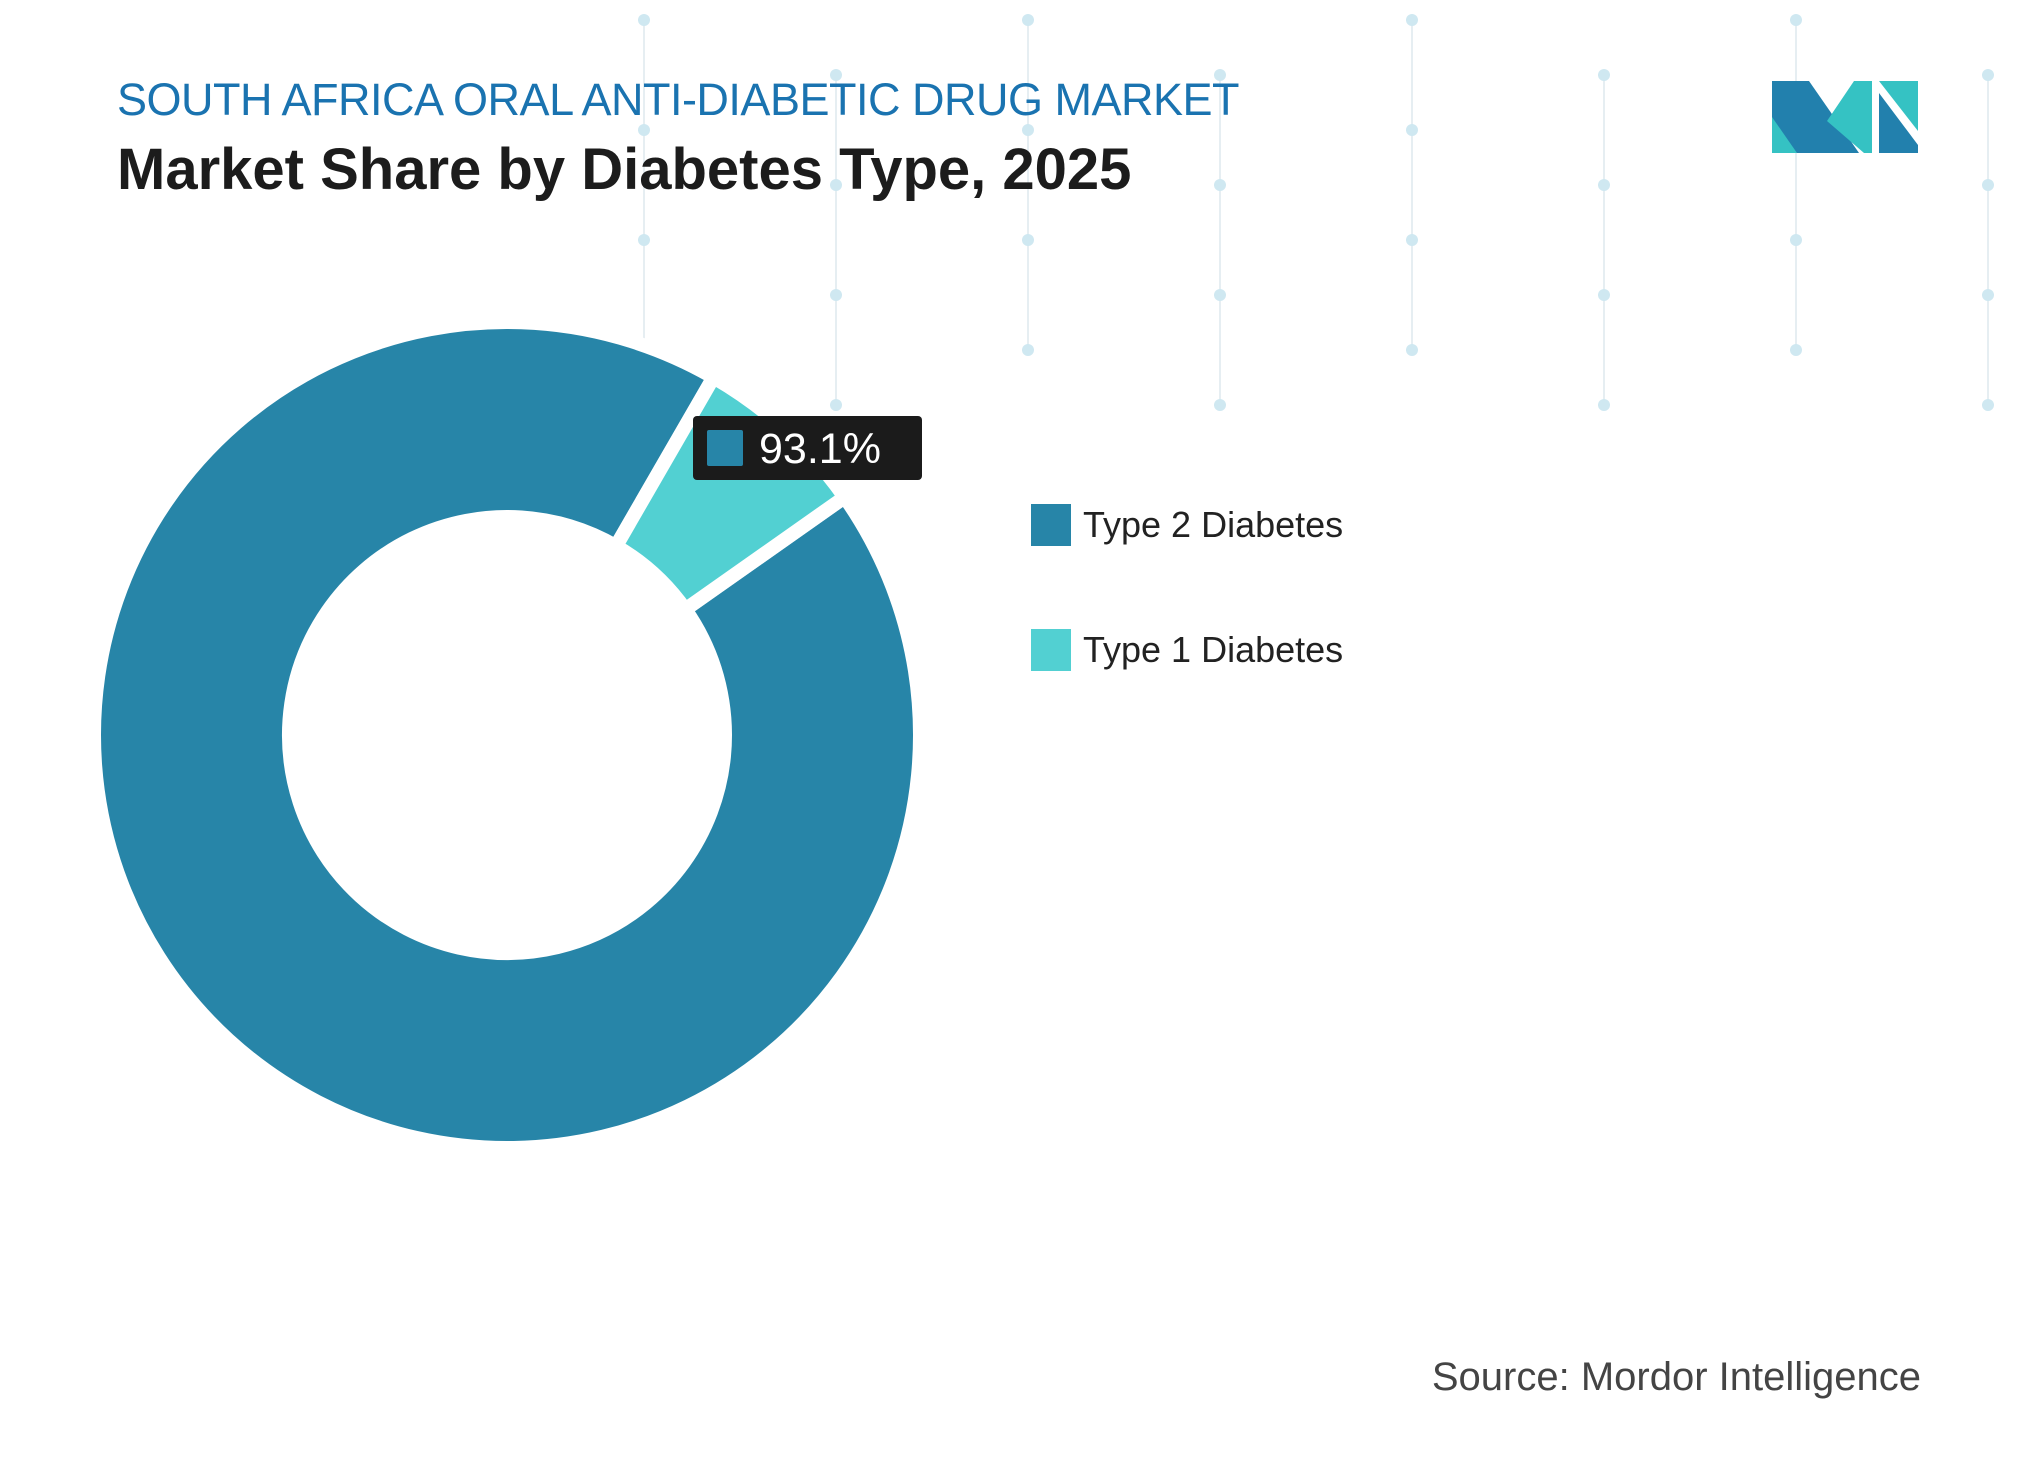 The image size is (2035, 1480). I want to click on tooltip-swatch, so click(725, 448).